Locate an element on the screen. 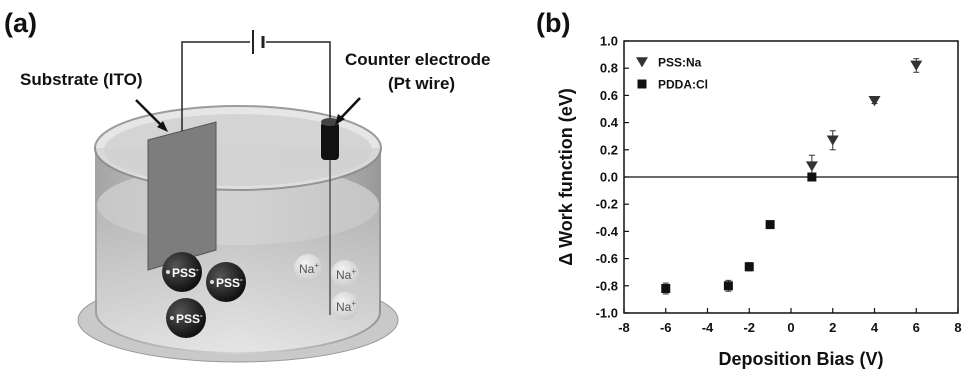  y-tick-label: 0.2 is located at coordinates (609, 149).